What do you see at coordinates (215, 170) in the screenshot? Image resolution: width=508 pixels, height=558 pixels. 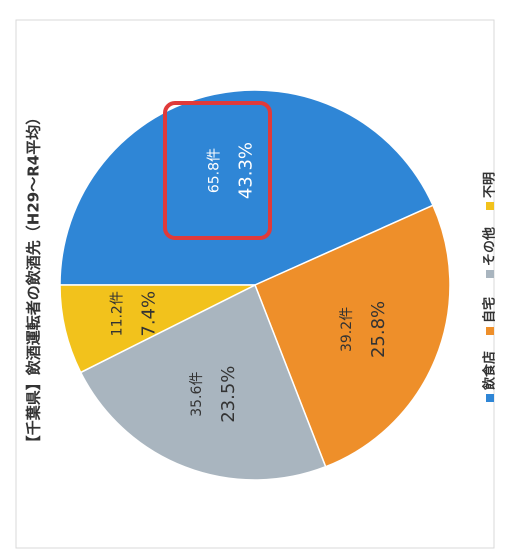 I see `count-label: 65.8件` at bounding box center [215, 170].